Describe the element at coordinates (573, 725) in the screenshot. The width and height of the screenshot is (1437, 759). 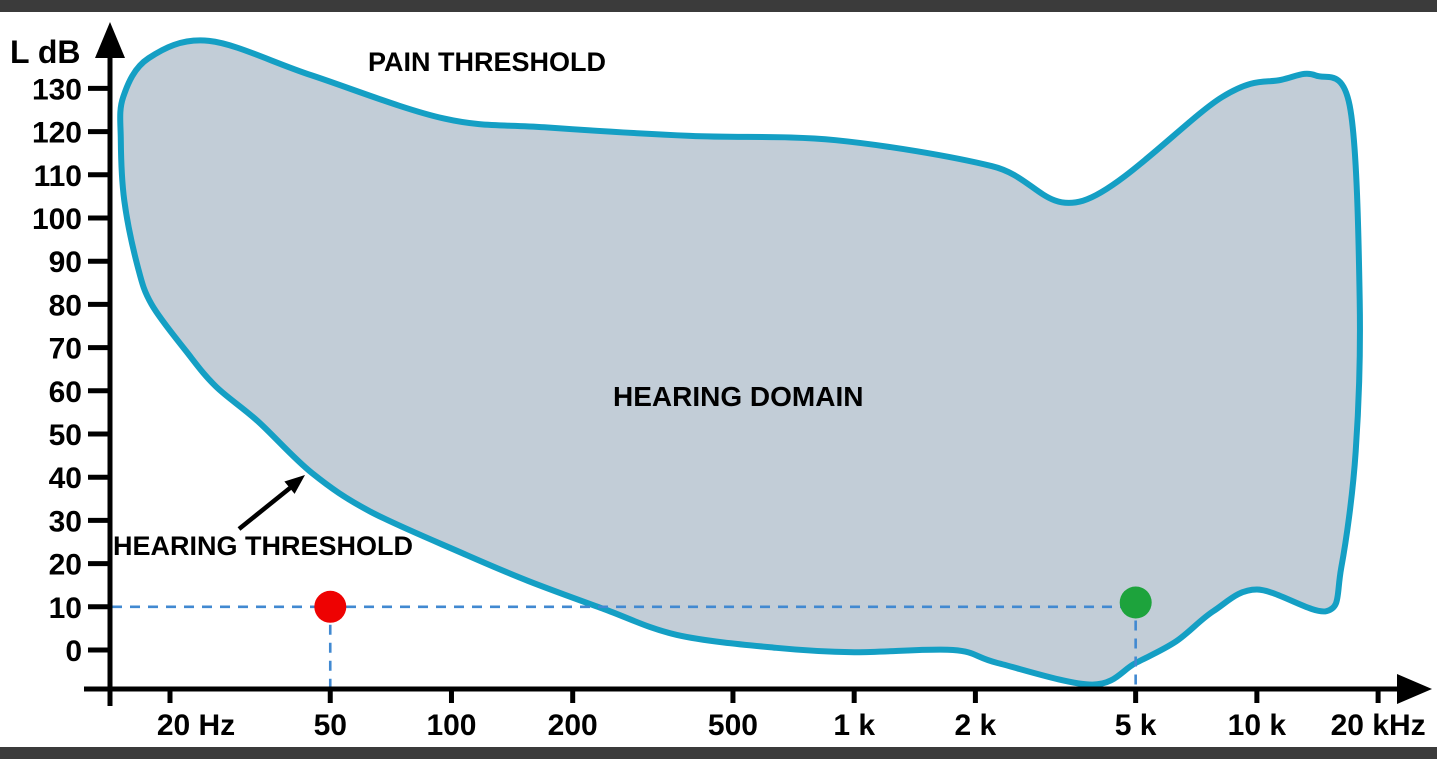
I see `x-tick-label: 200` at that location.